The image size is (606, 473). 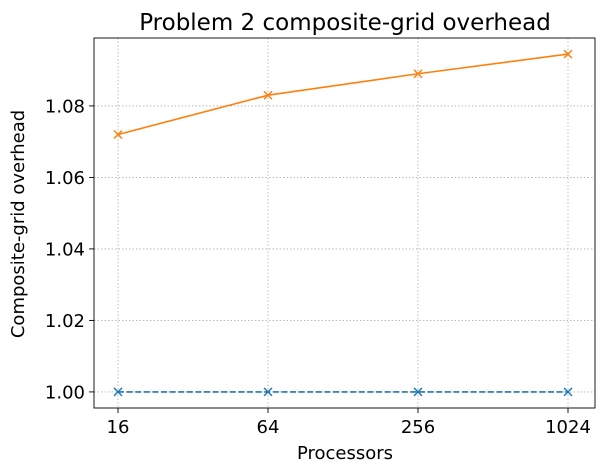 I want to click on x-tick-label: 64, so click(x=268, y=427).